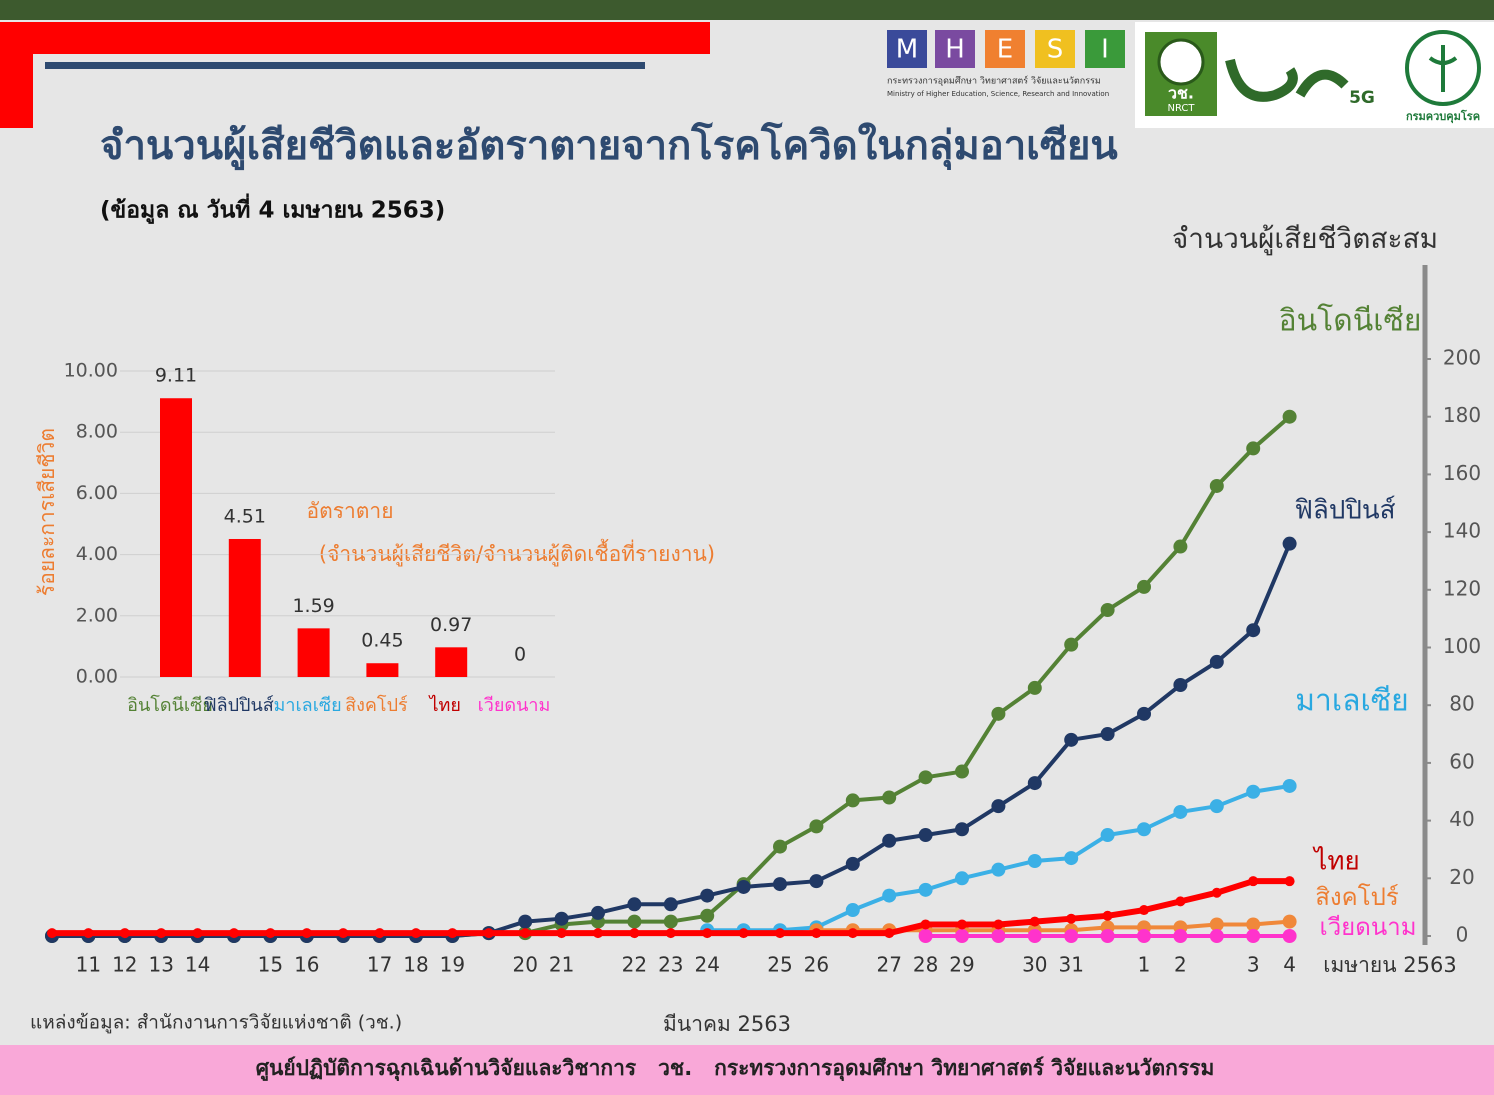 Image resolution: width=1494 pixels, height=1095 pixels. What do you see at coordinates (1461, 819) in the screenshot?
I see `y-tick-label: 40` at bounding box center [1461, 819].